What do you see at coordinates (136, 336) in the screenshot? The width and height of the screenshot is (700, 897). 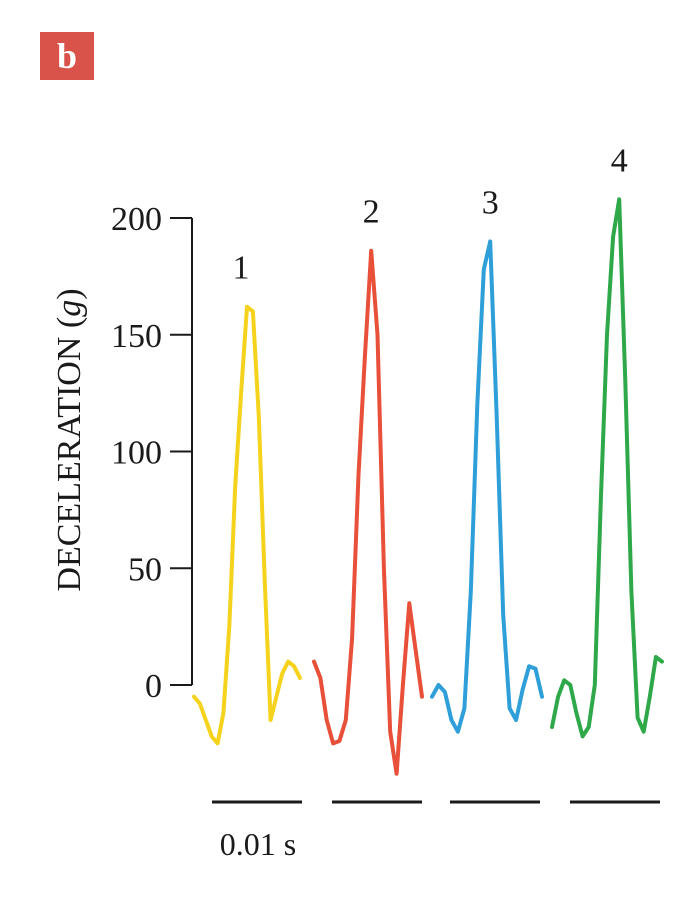 I see `y-tick-label-150: 150` at bounding box center [136, 336].